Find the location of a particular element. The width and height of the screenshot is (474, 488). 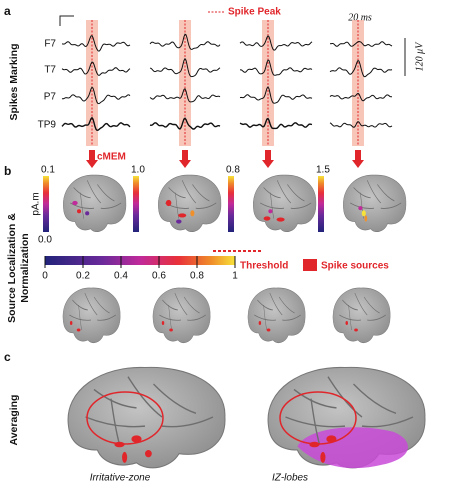

colorbar-max: 0.1 is located at coordinates (48, 170).